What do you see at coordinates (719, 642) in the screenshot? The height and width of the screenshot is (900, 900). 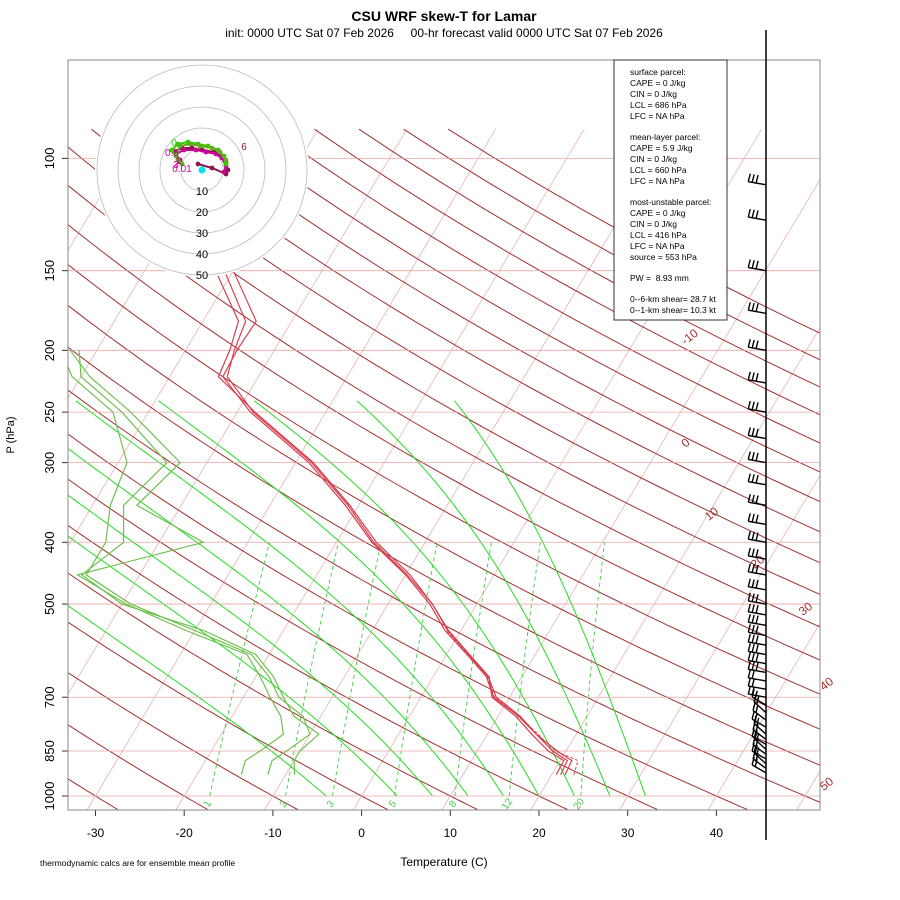 I see `isotherm-line` at bounding box center [719, 642].